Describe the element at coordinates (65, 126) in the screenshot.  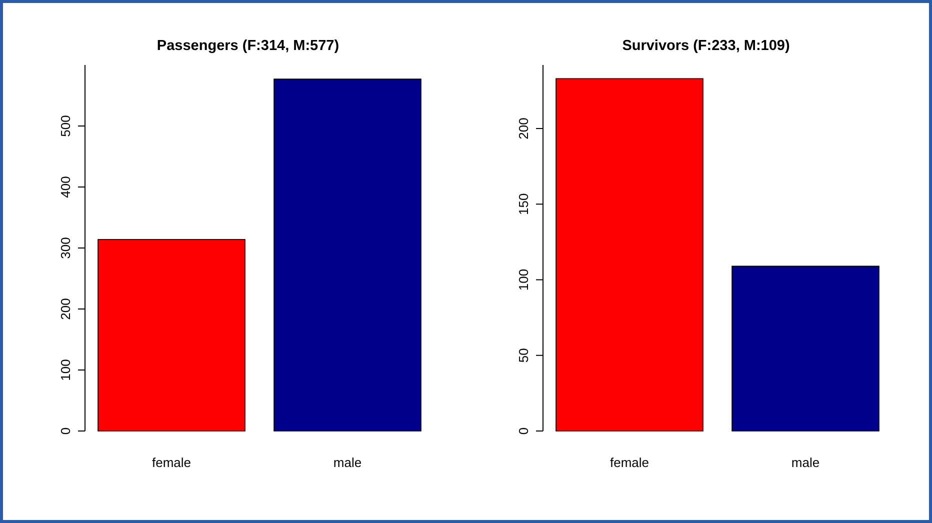
I see `y-tick-label: 500` at that location.